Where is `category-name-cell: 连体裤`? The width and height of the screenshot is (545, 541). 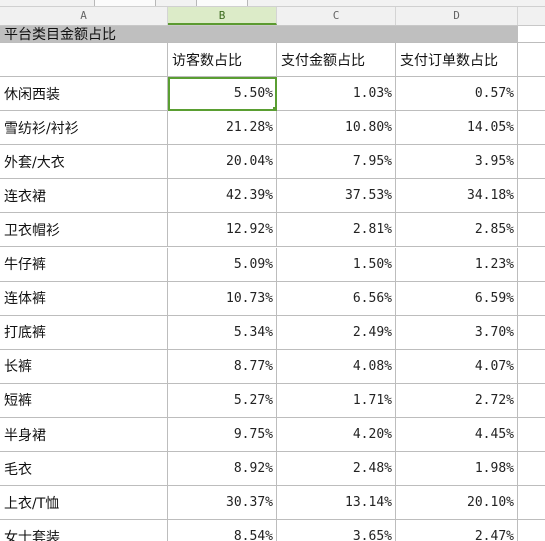
category-name-cell: 连体裤 is located at coordinates (84, 298).